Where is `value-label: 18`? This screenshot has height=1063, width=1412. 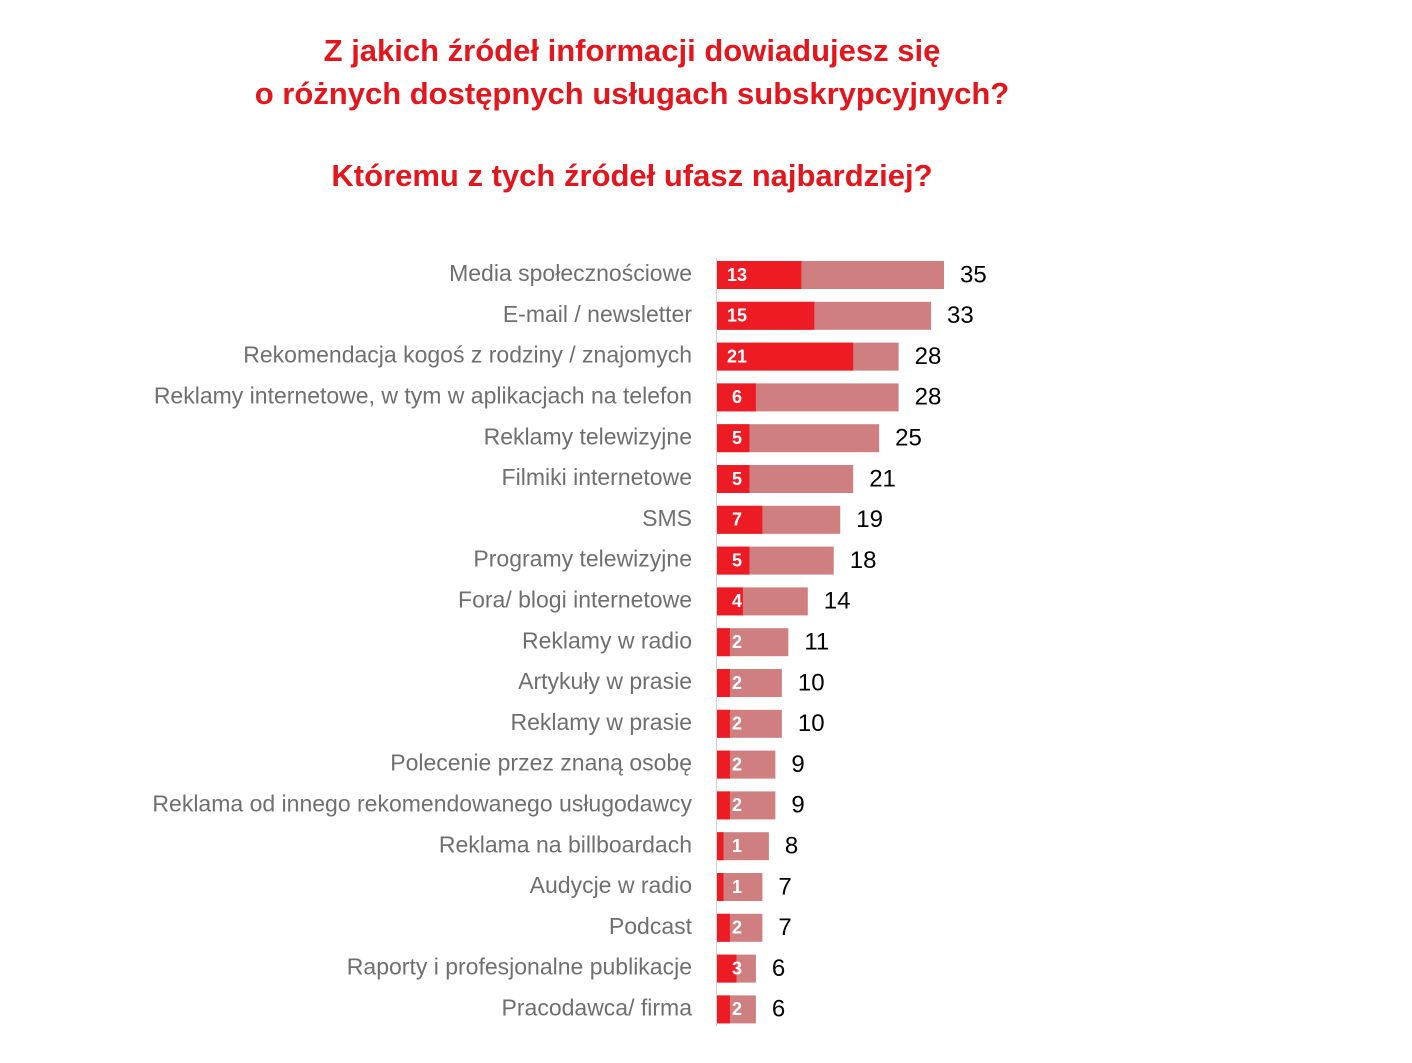
value-label: 18 is located at coordinates (863, 560).